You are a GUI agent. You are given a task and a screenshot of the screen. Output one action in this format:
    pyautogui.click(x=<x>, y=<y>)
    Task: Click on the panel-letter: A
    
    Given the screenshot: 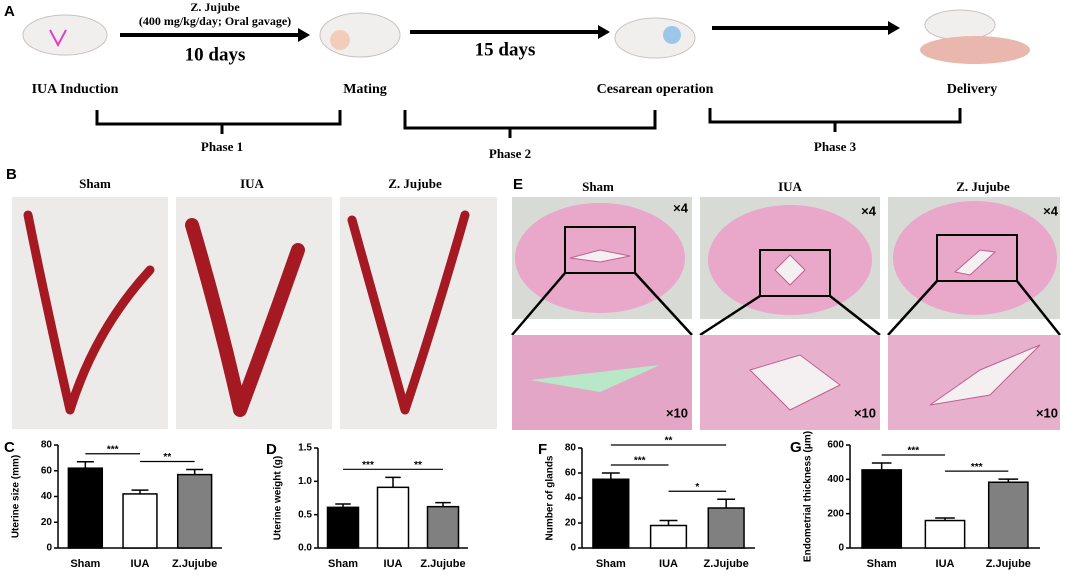 What is the action you would take?
    pyautogui.click(x=9, y=11)
    